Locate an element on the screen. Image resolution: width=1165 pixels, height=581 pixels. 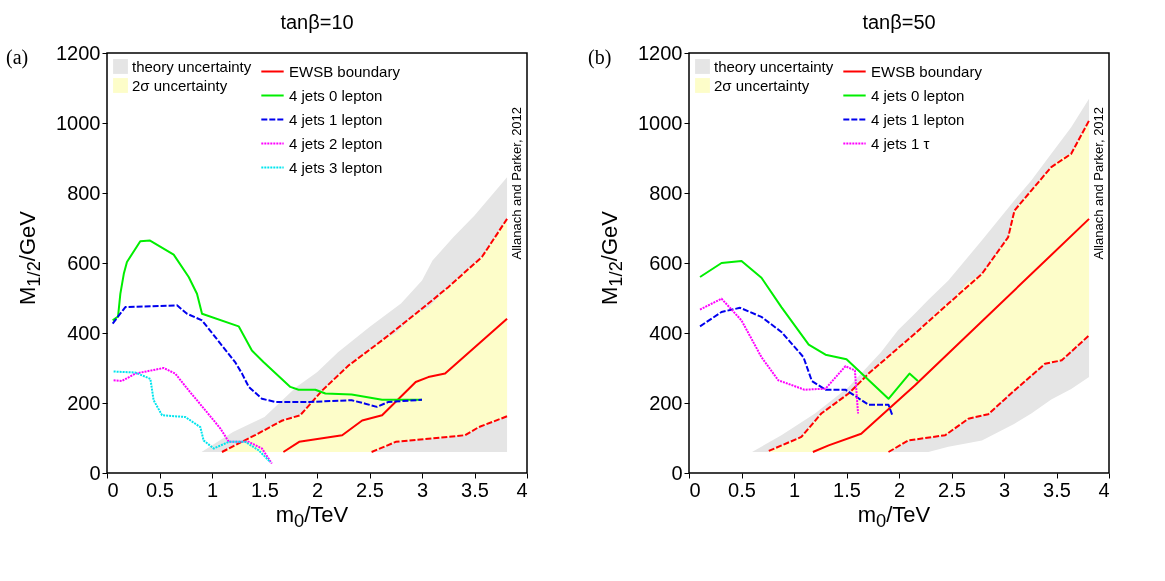
text: (b) is located at coordinates (600, 57).